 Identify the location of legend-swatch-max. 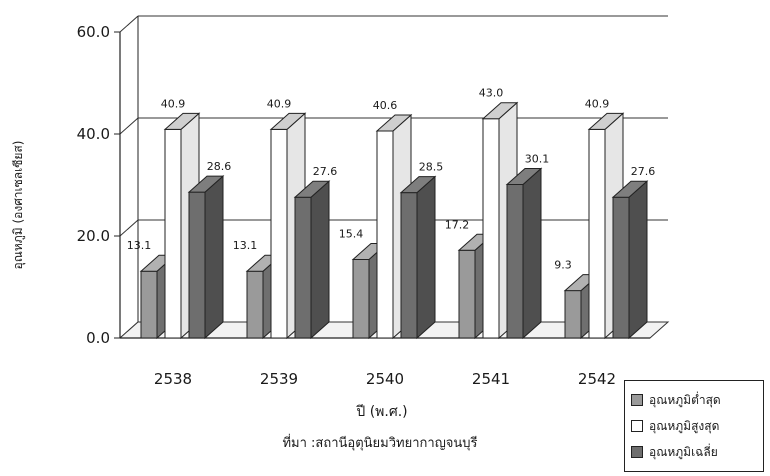
(637, 426).